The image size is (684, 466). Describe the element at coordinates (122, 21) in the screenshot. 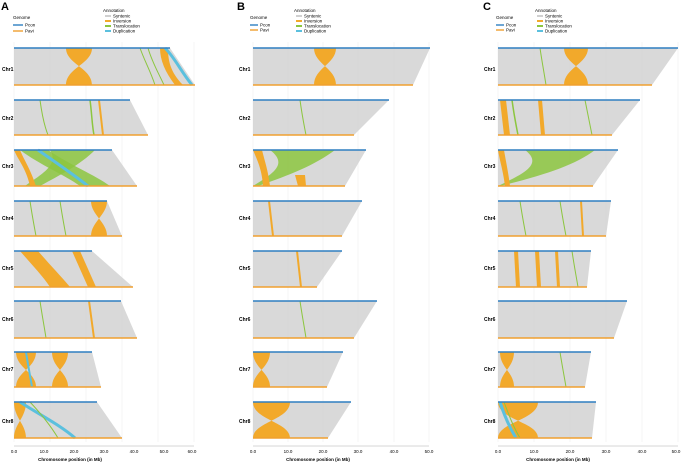

I see `legend-item-inversion: Inversion` at that location.